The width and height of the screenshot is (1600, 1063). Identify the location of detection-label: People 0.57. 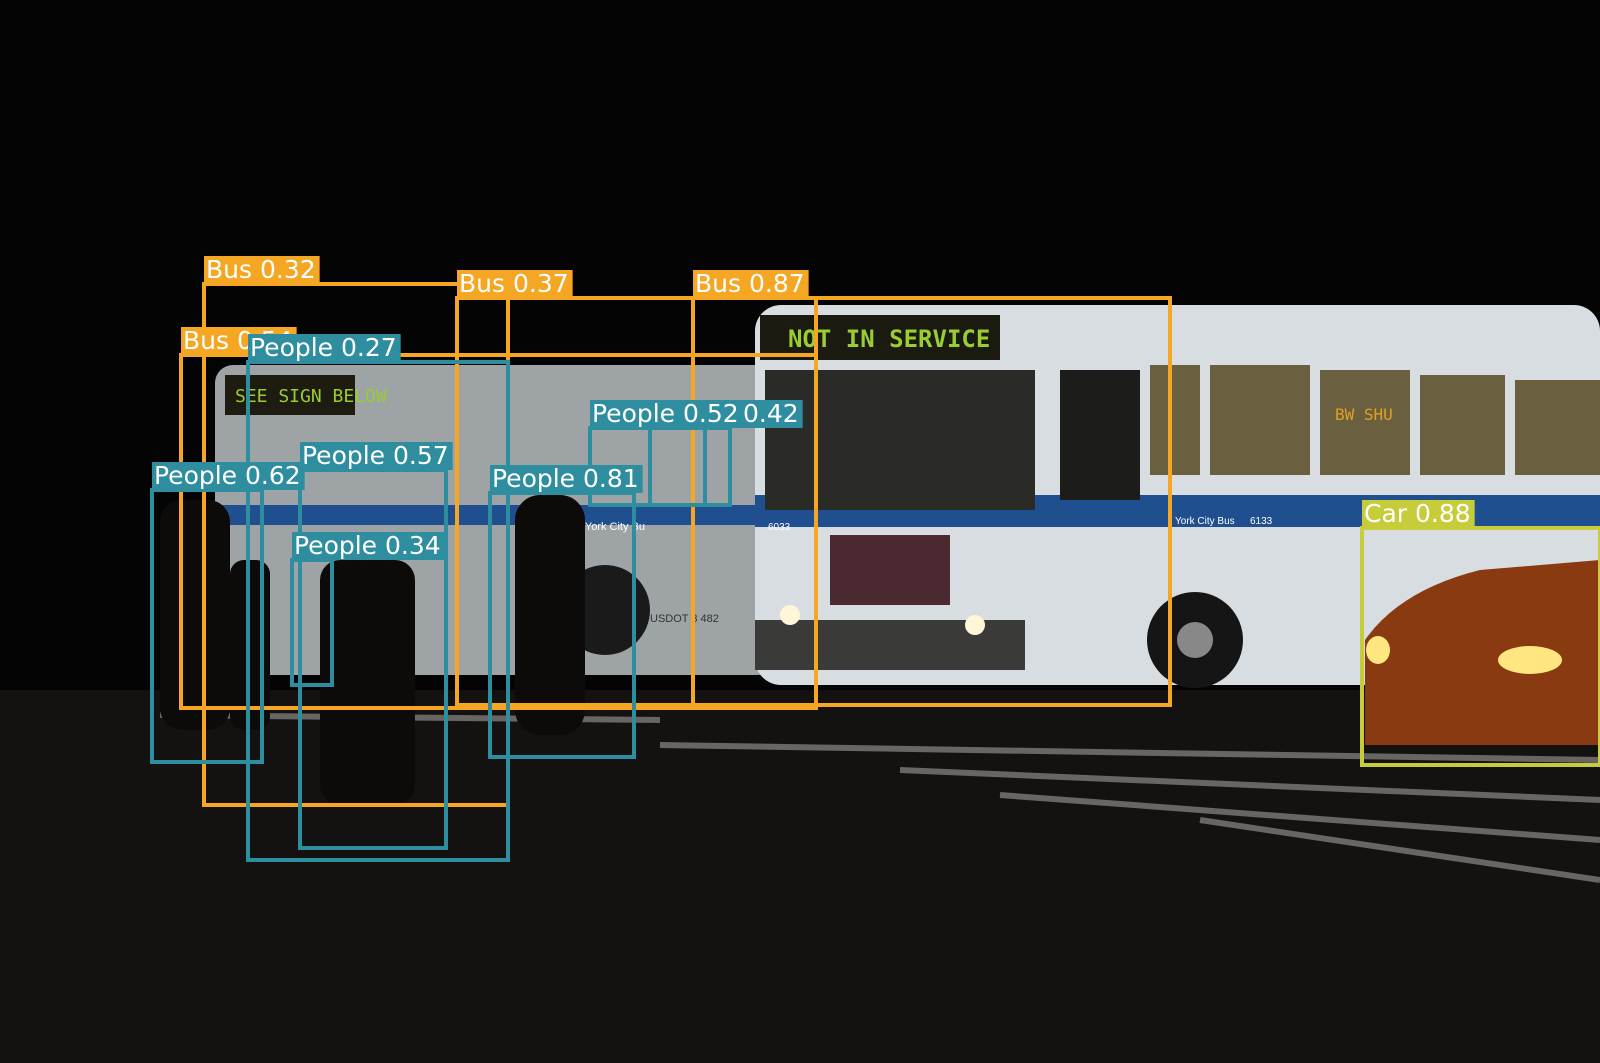
(375, 455).